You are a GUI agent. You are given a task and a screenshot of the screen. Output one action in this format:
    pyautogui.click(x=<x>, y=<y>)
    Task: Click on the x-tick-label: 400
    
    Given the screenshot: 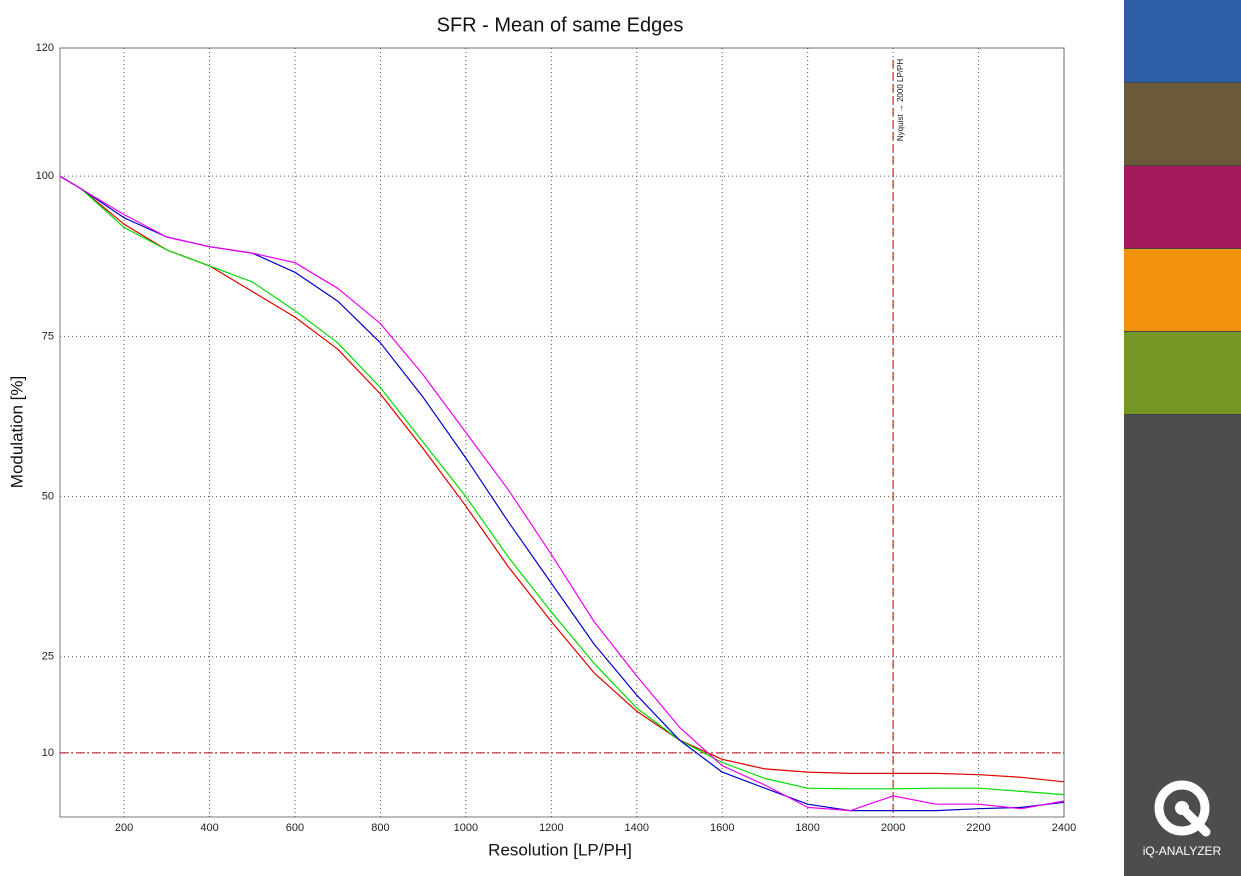 What is the action you would take?
    pyautogui.click(x=209, y=828)
    